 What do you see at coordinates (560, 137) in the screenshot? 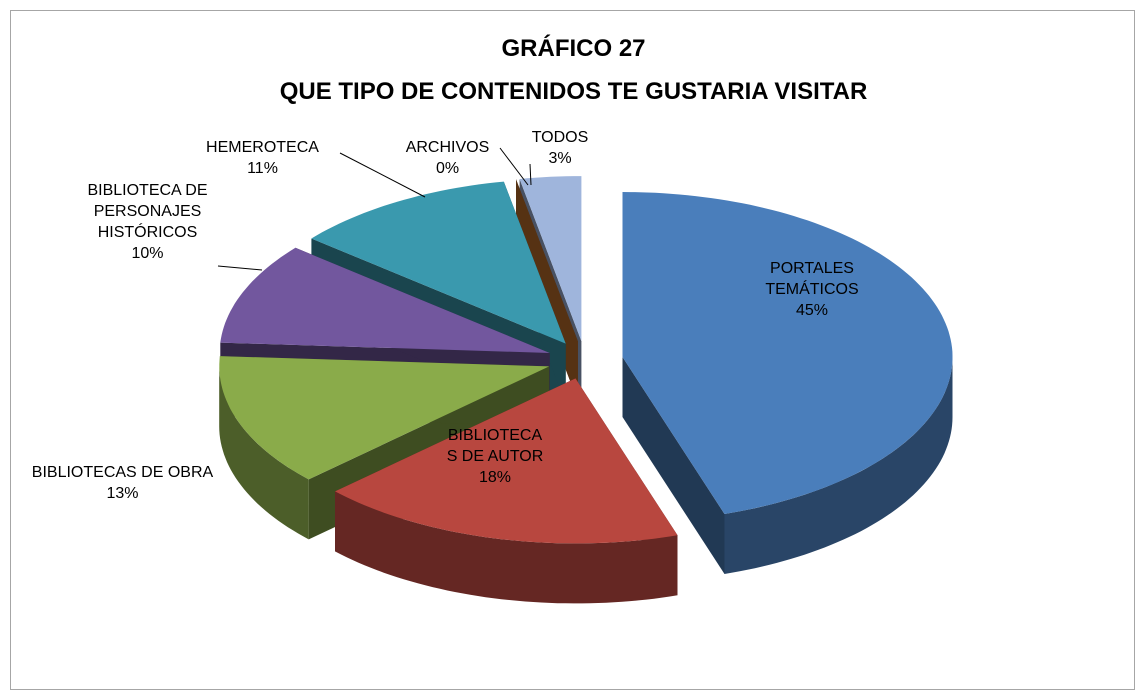
I see `category-label: TODOS` at bounding box center [560, 137].